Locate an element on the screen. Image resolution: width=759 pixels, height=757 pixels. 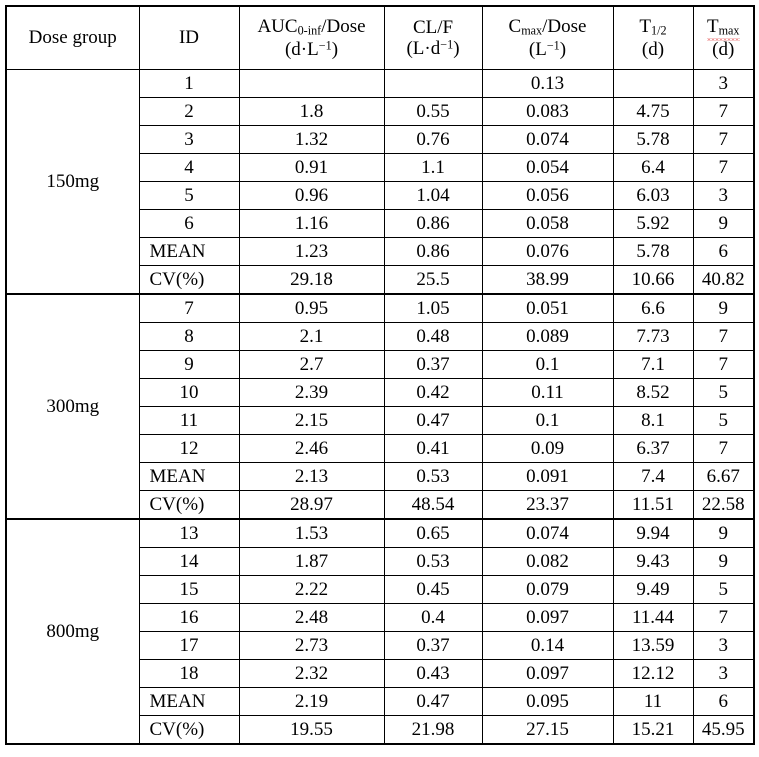
header-dose-group: Dose group is located at coordinates (72, 37).